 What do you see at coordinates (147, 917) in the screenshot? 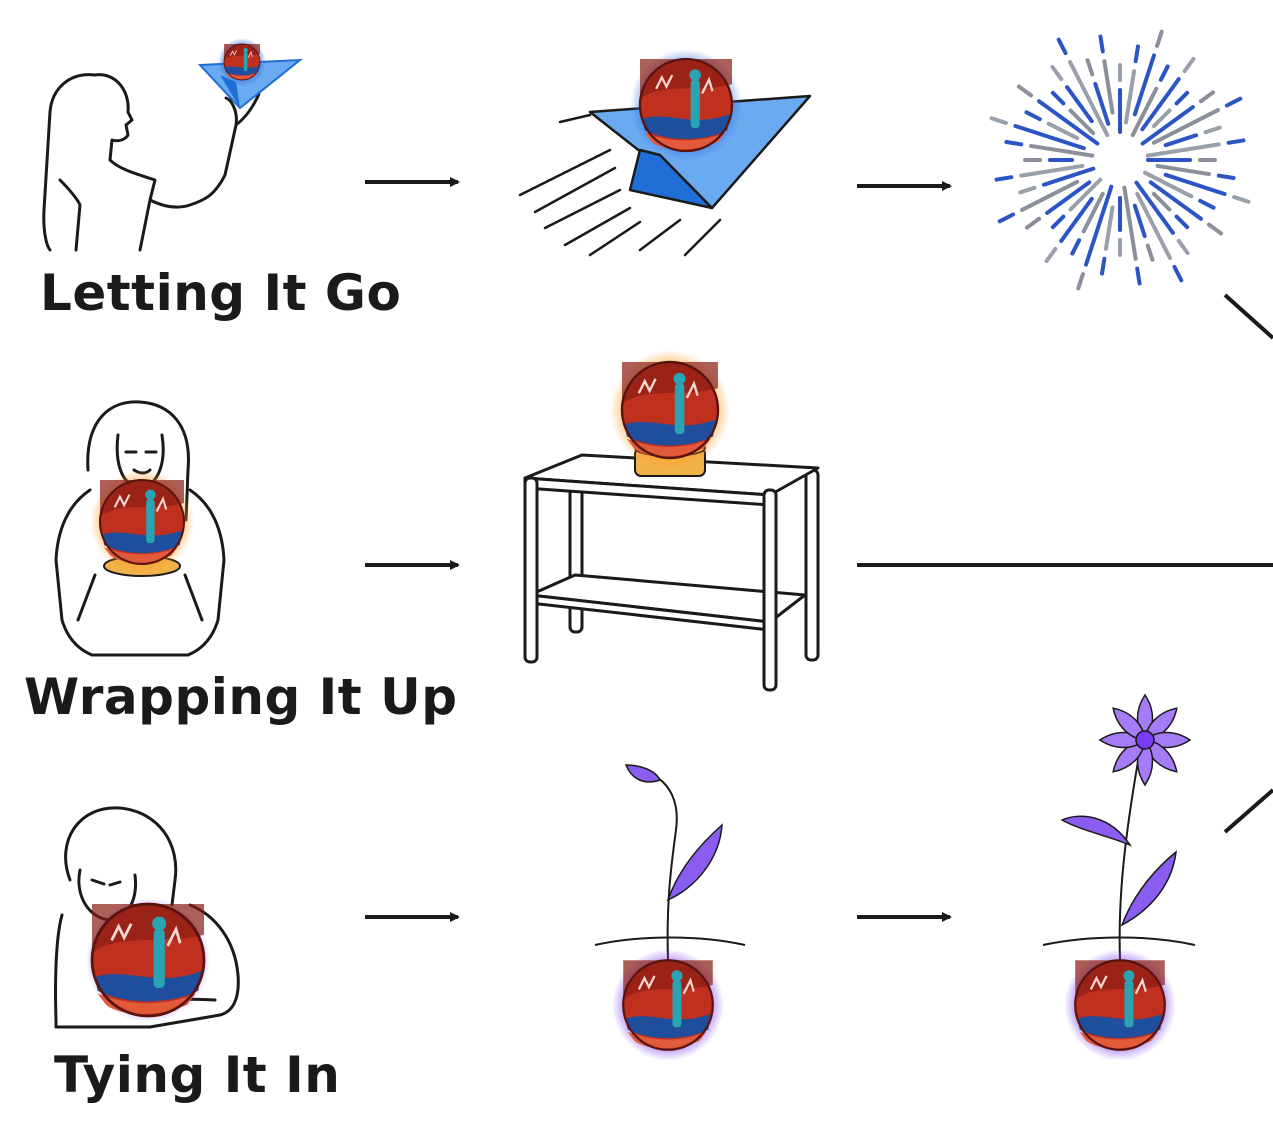
I see `person-hugging-orb-icon` at bounding box center [147, 917].